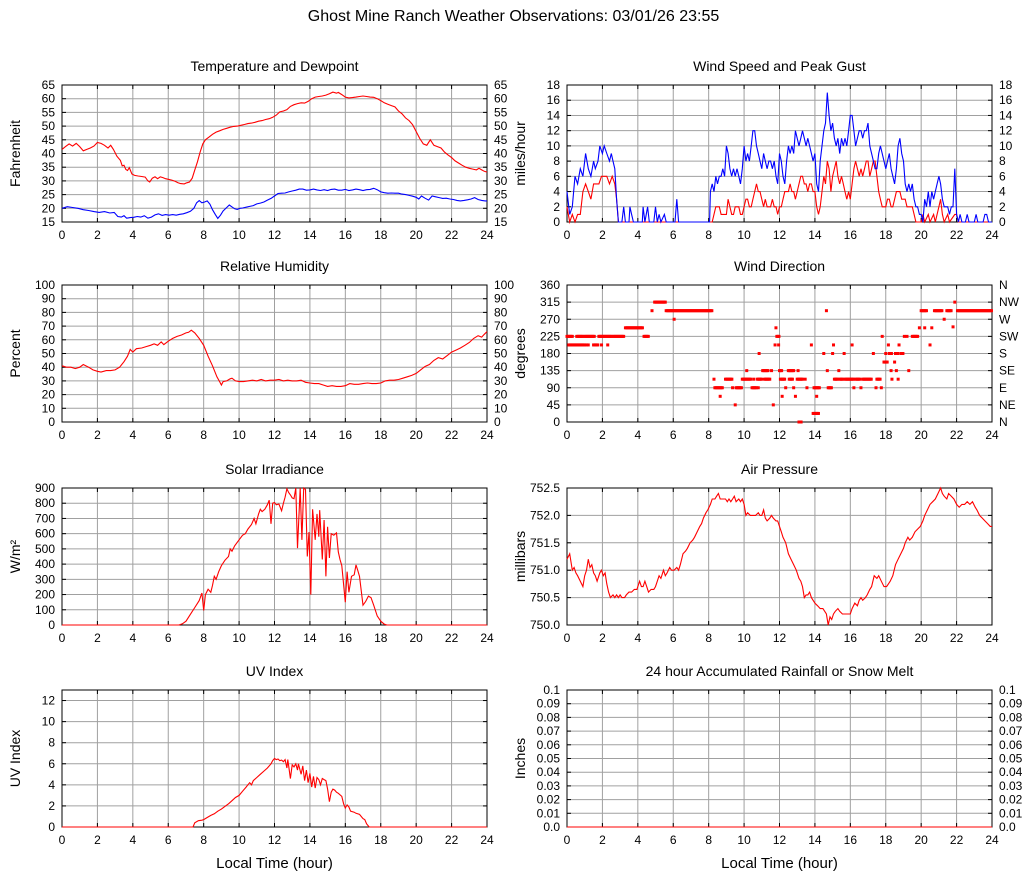  Describe the element at coordinates (168, 235) in the screenshot. I see `x-tick-label: 6` at that location.